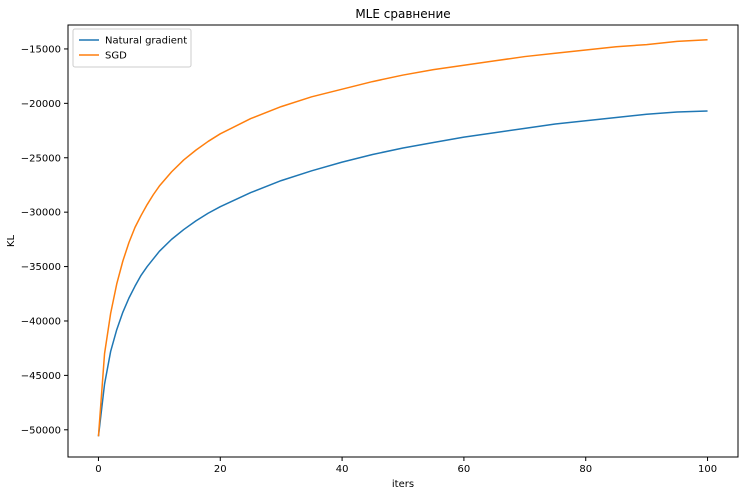 Image resolution: width=748 pixels, height=500 pixels. Describe the element at coordinates (41, 158) in the screenshot. I see `y-tick-label: −25000` at that location.